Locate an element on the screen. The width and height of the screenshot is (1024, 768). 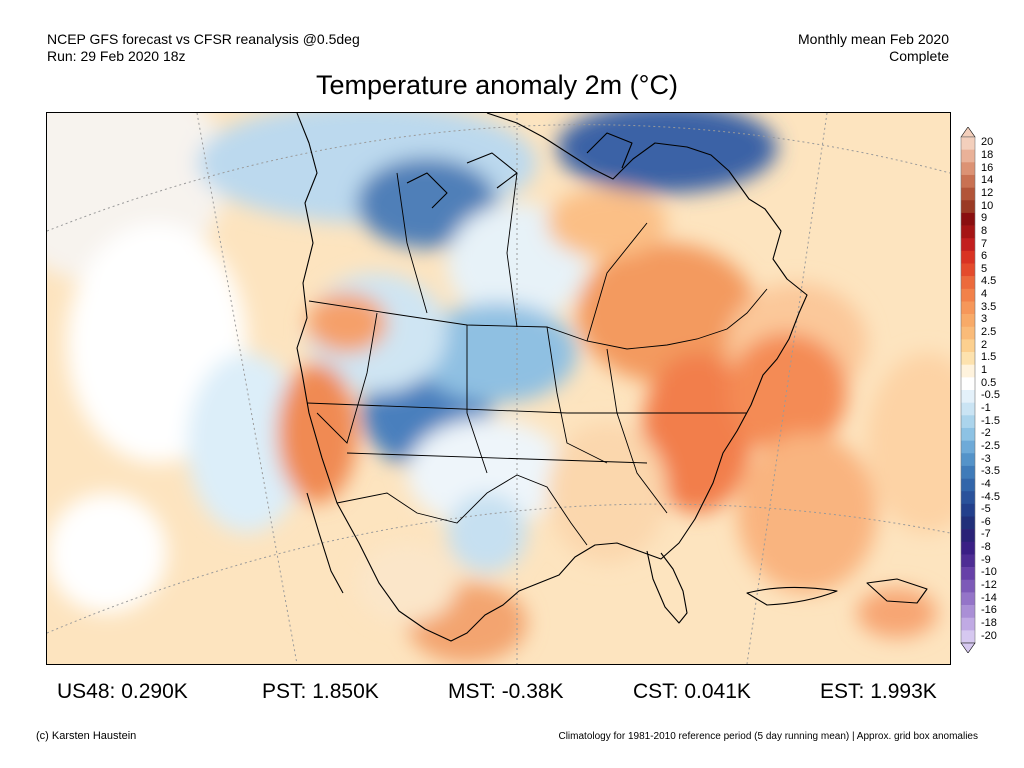
colorbar is located at coordinates (968, 390).